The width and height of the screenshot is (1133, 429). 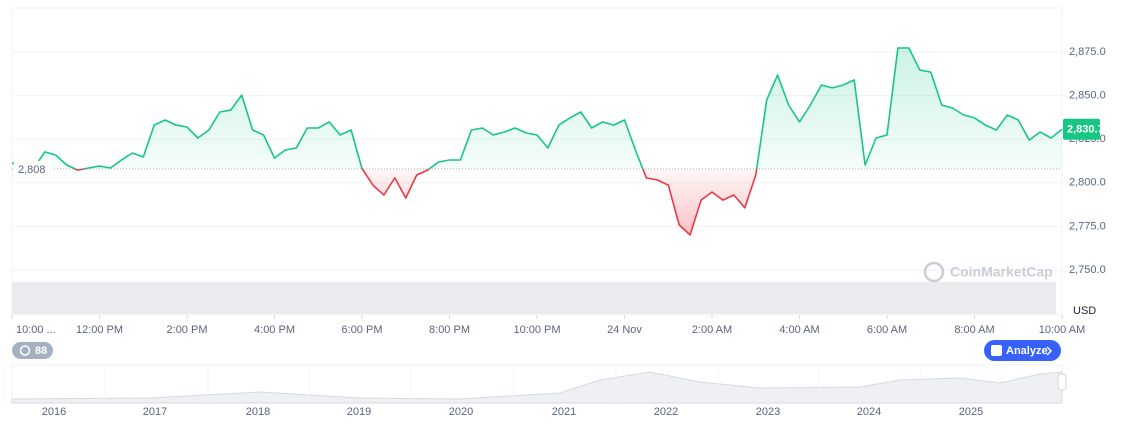 I want to click on navigator-year: 2023, so click(x=768, y=412).